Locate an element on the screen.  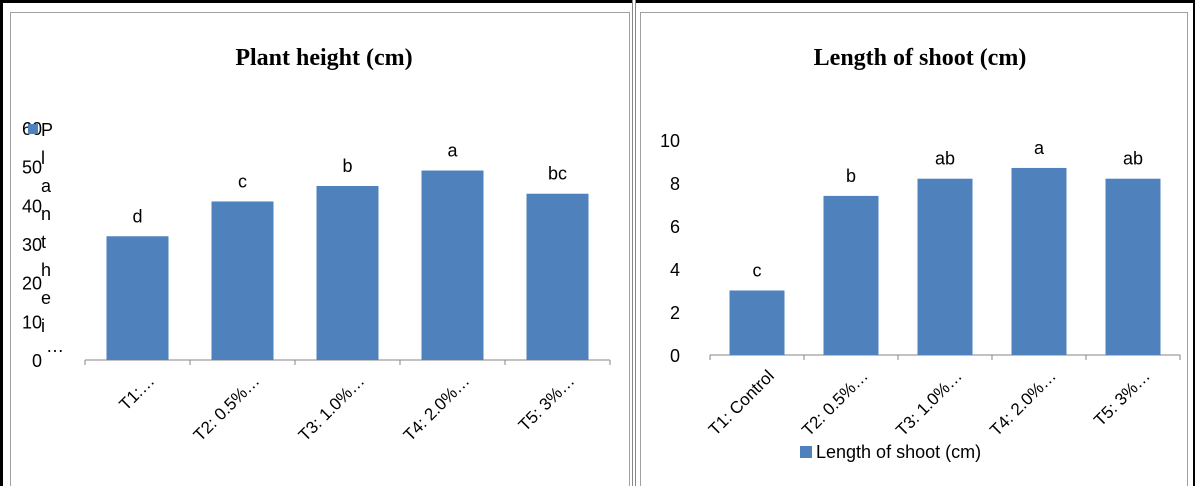
chart-title: Plant height (cm) is located at coordinates (323, 58).